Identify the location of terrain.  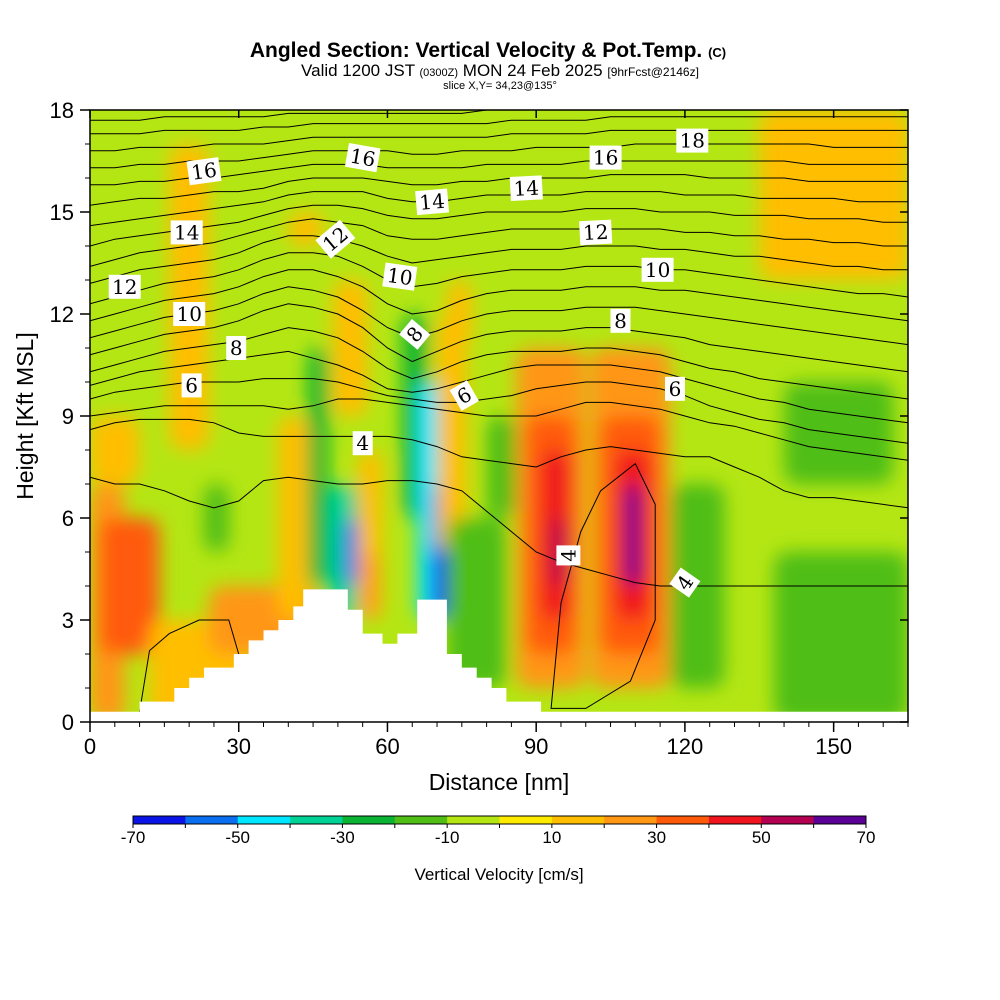
(499, 655).